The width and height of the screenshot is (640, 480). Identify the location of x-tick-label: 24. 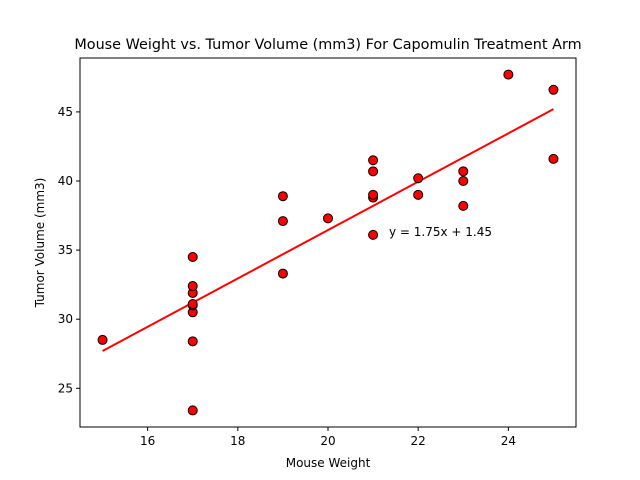
(508, 441).